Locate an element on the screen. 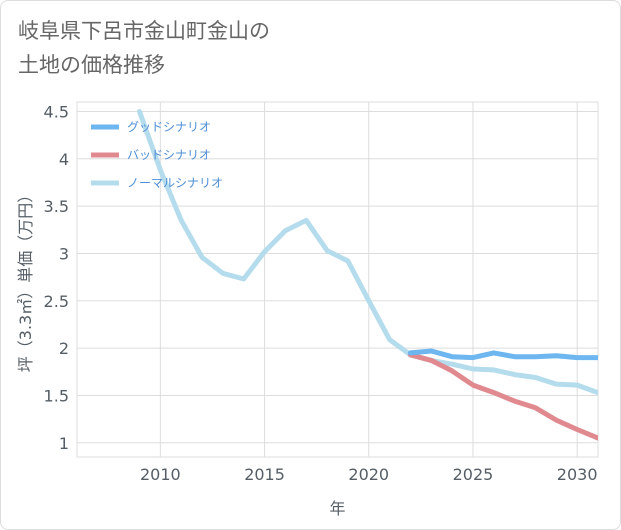 This screenshot has width=621, height=530. y-tick-label: 2.5 is located at coordinates (56, 301).